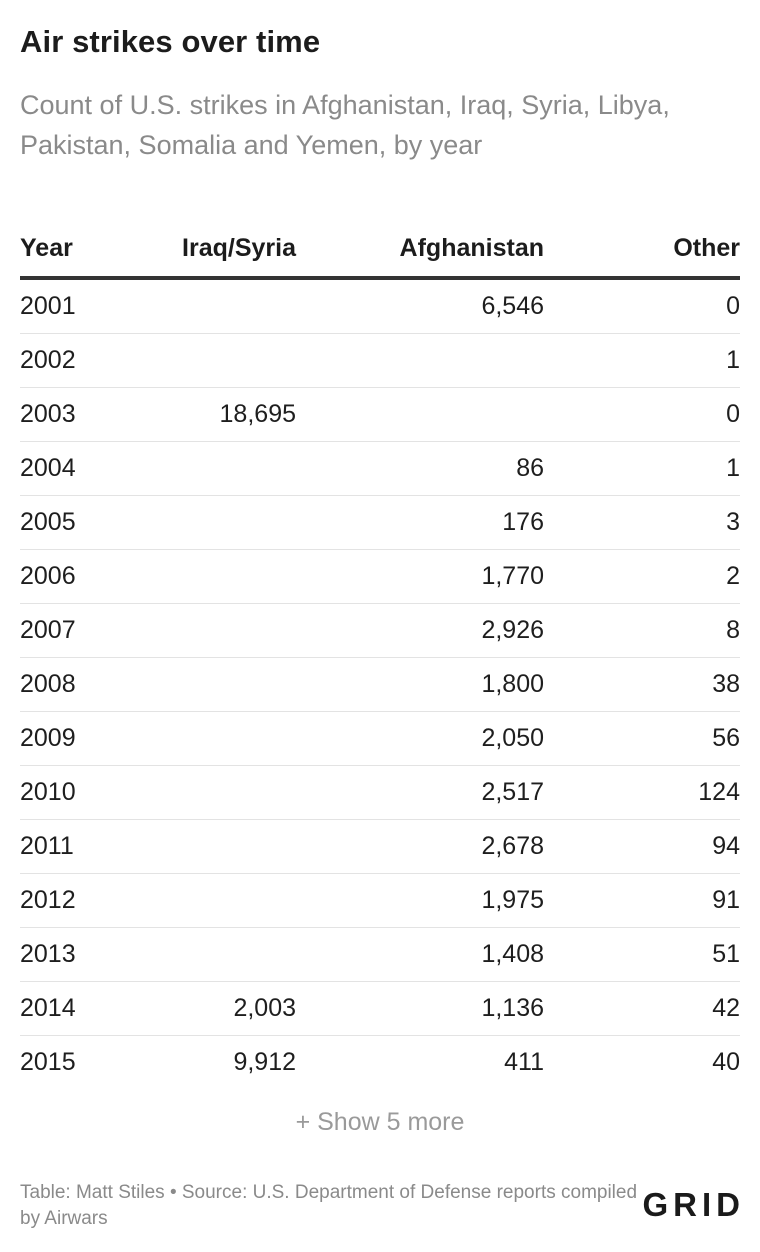 The width and height of the screenshot is (760, 1252). Describe the element at coordinates (642, 684) in the screenshot. I see `cell-other: 38` at that location.